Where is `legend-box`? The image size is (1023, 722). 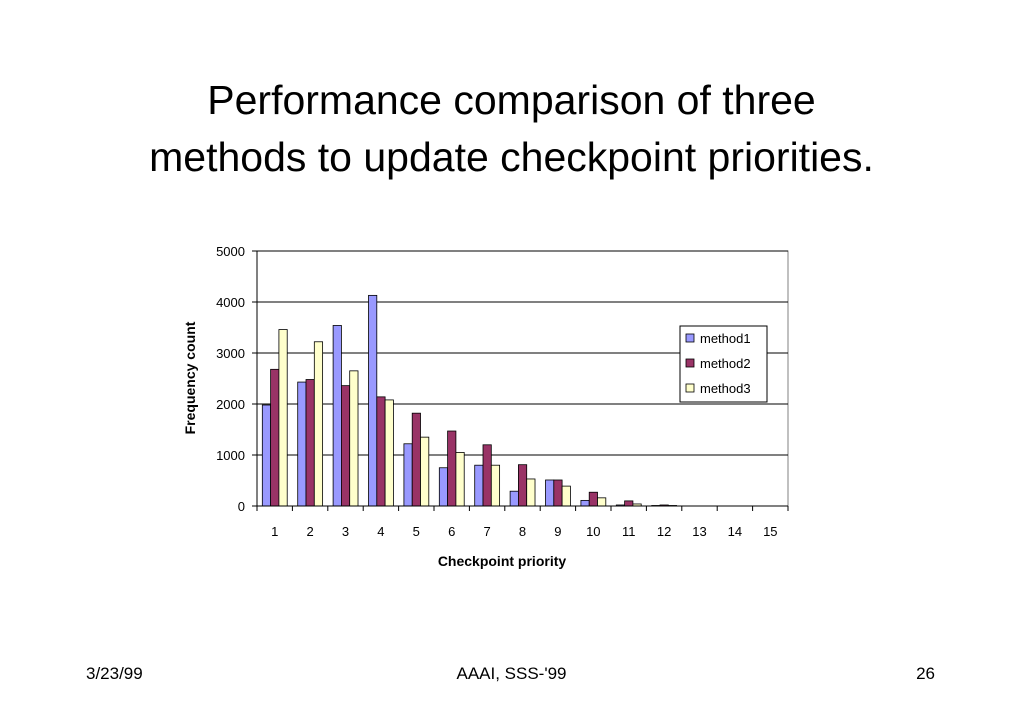 legend-box is located at coordinates (723, 364).